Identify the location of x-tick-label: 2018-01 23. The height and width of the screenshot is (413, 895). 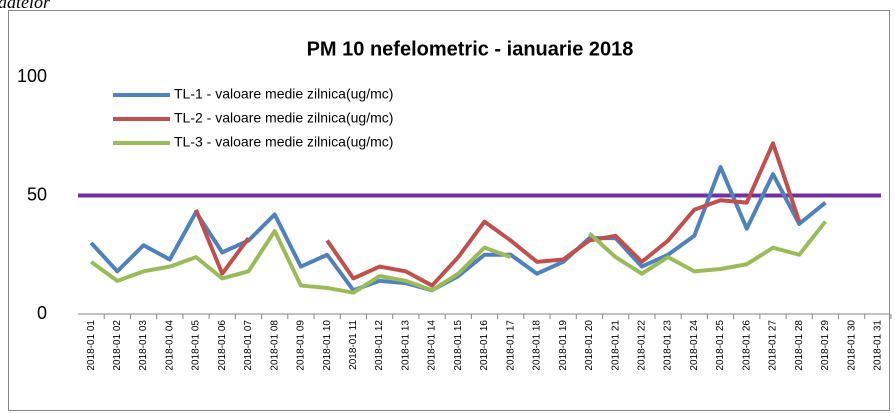
(668, 345).